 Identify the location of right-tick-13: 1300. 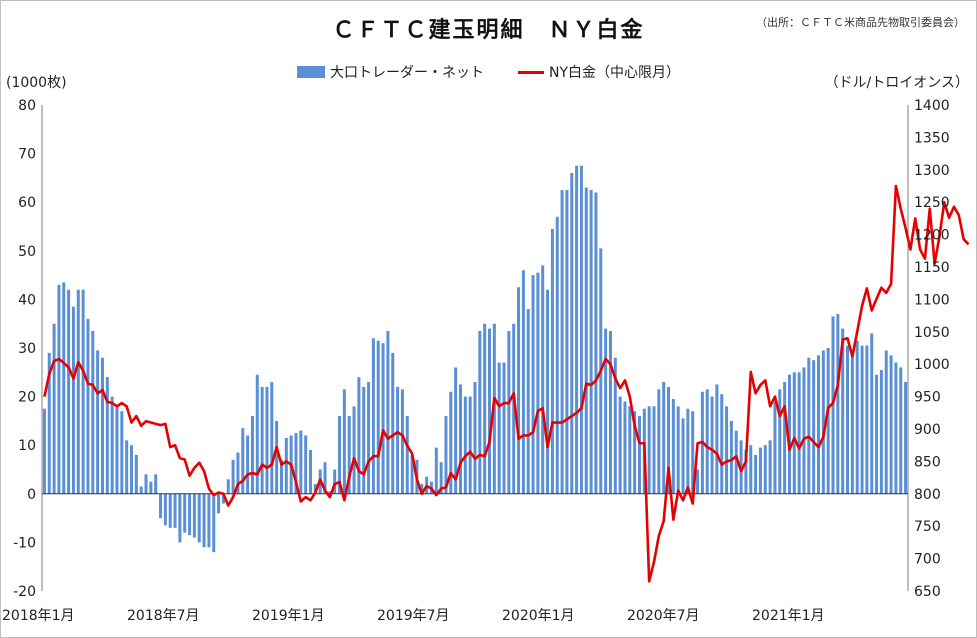
(932, 171).